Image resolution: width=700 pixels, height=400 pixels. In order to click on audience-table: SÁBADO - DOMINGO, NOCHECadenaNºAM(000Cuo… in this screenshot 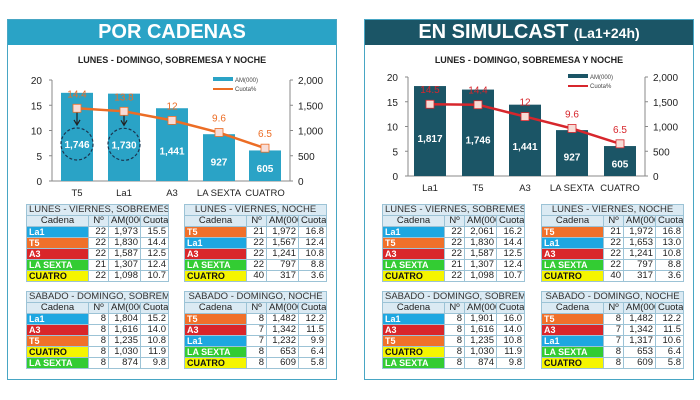, I will do `click(612, 330)`.